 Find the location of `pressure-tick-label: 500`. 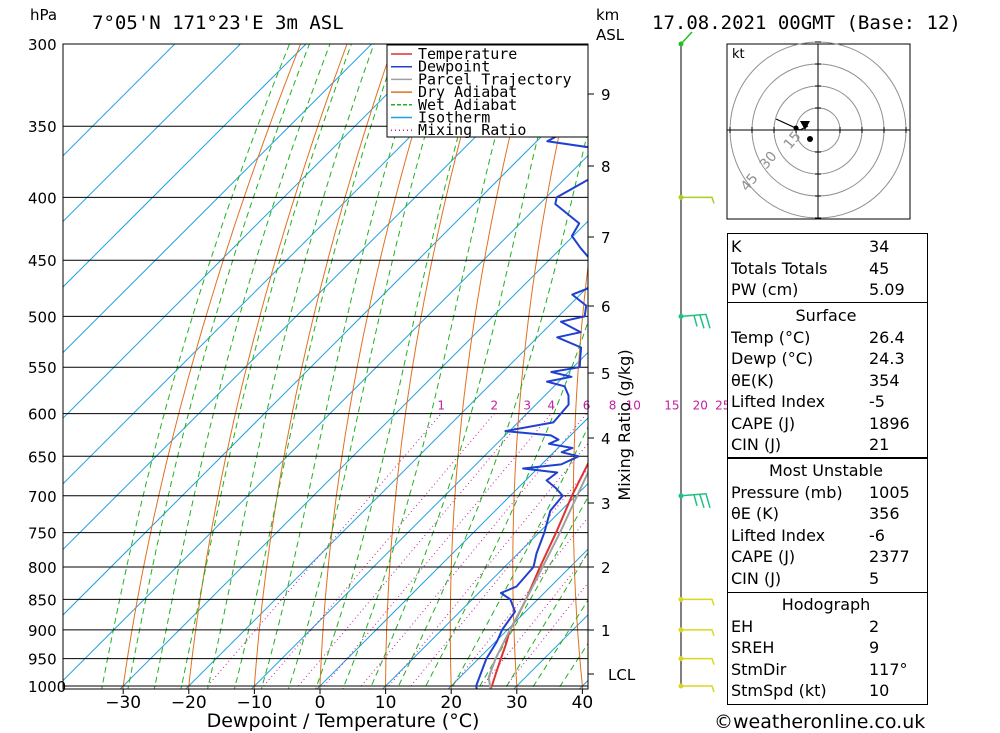

pressure-tick-label: 500 is located at coordinates (42, 317).